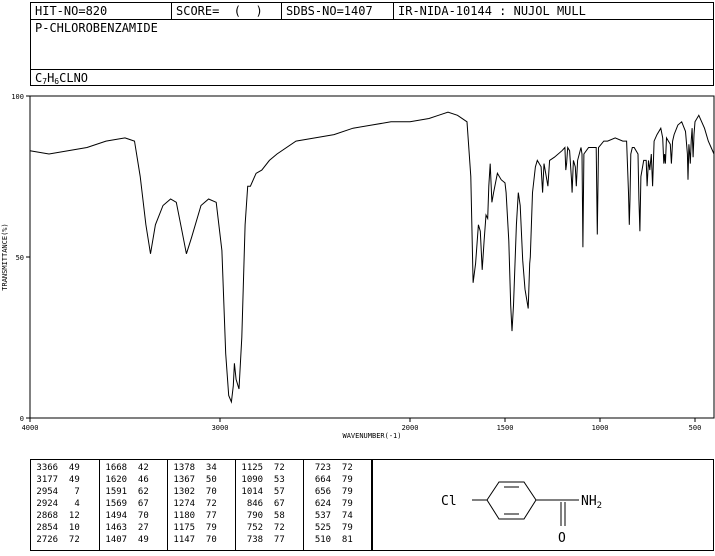  Describe the element at coordinates (20, 258) in the screenshot. I see `y-tick-label: 50` at that location.